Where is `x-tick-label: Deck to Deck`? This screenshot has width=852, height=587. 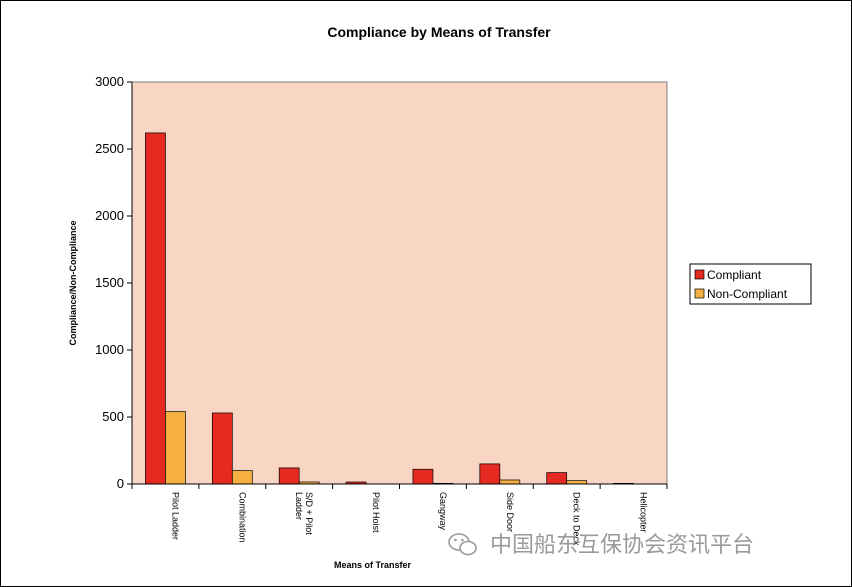 x-tick-label: Deck to Deck is located at coordinates (577, 519).